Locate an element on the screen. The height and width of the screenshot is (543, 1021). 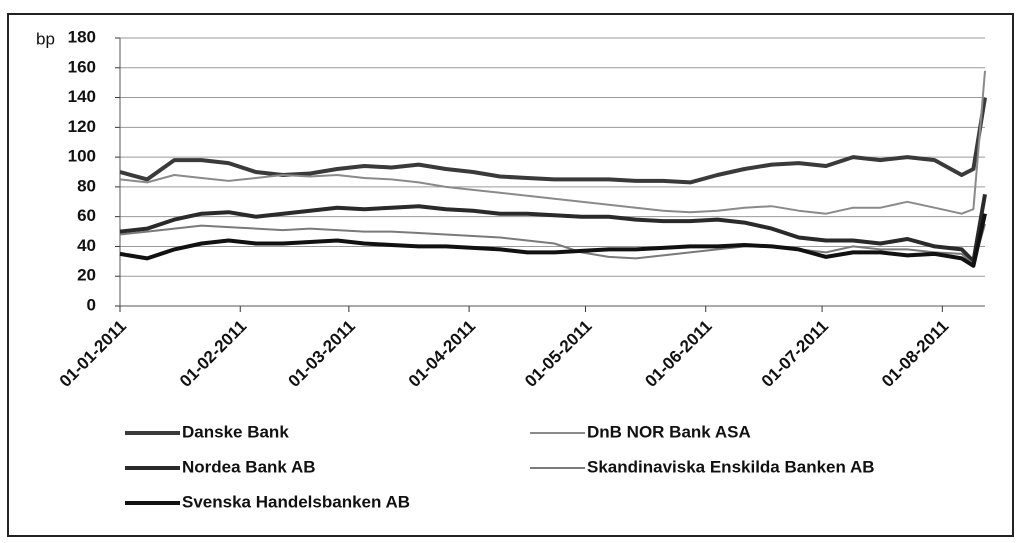
y-tick-label: 180 is located at coordinates (82, 36).